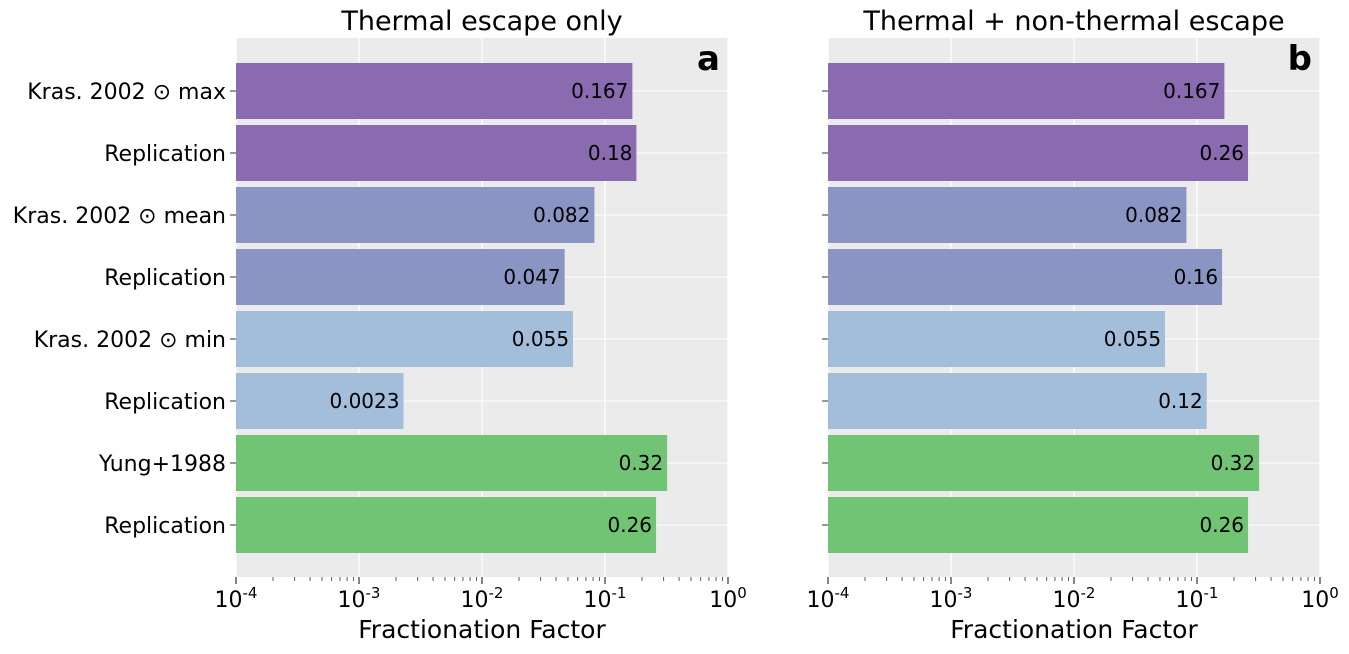  What do you see at coordinates (365, 401) in the screenshot?
I see `data-label: 0.0023` at bounding box center [365, 401].